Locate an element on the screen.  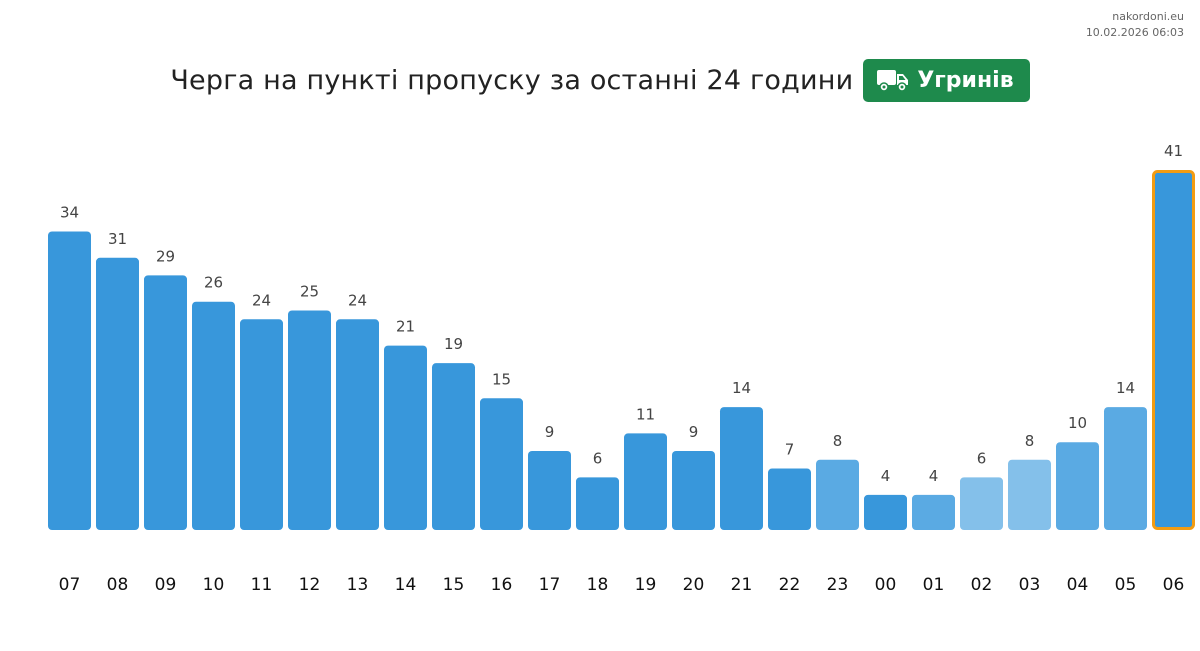
source-info: nakordoni.eu 10.02.2026 06:03 is located at coordinates (1135, 25).